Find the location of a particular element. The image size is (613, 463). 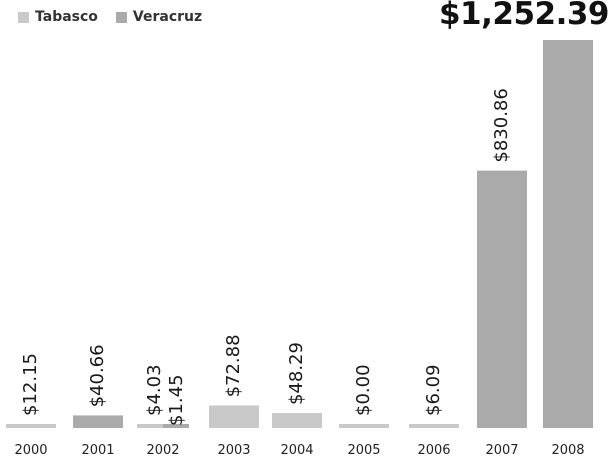

data-label: $830.86 is located at coordinates (501, 125).